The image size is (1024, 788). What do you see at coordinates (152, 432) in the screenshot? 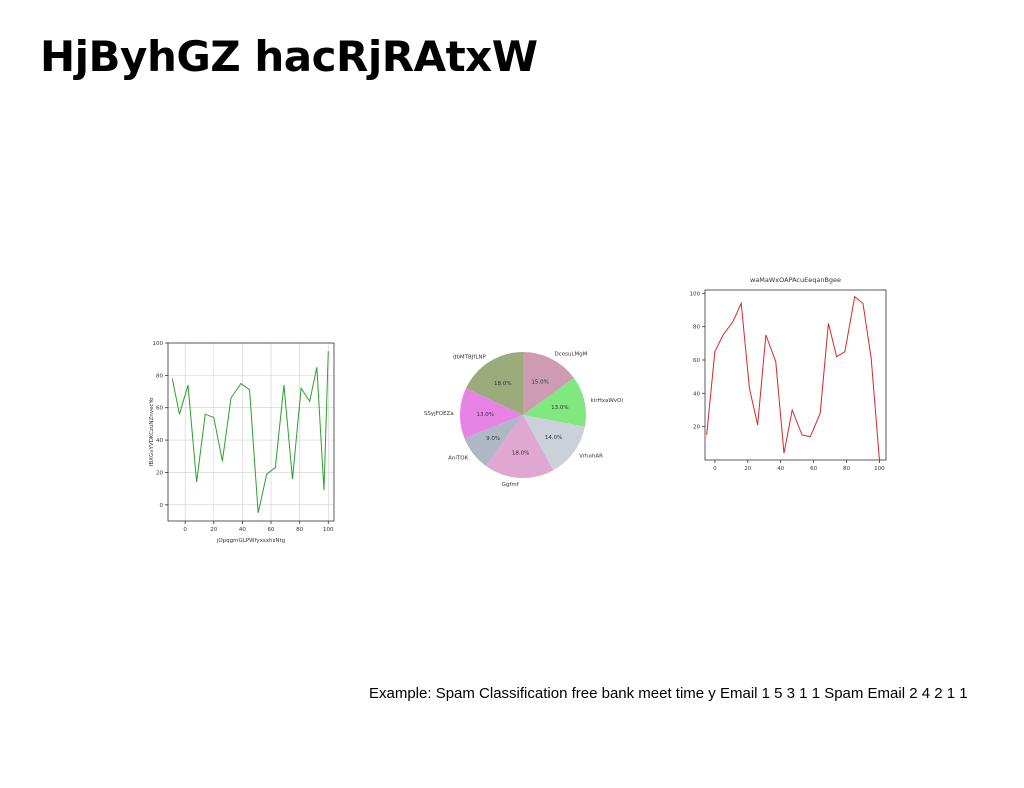
I see `y-axis-label: fBXGvYVDKCzuNZnvecYo` at bounding box center [152, 432].